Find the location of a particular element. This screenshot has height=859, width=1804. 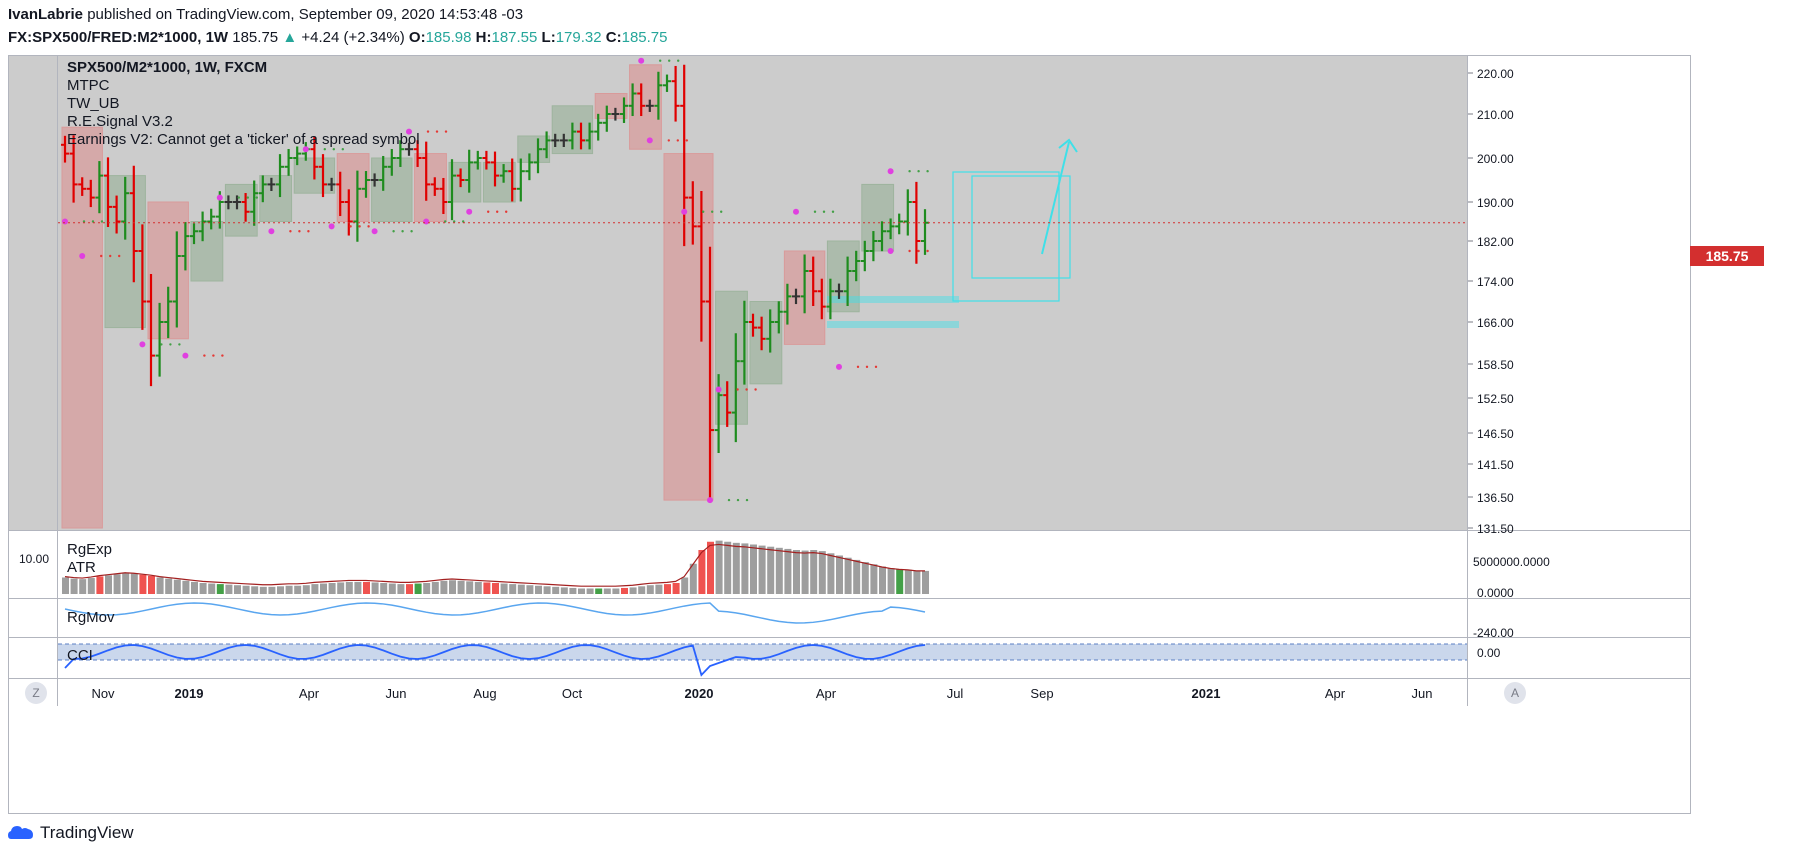

legend-main: SPX500/M2*1000, 1W, FXCM is located at coordinates (167, 67).